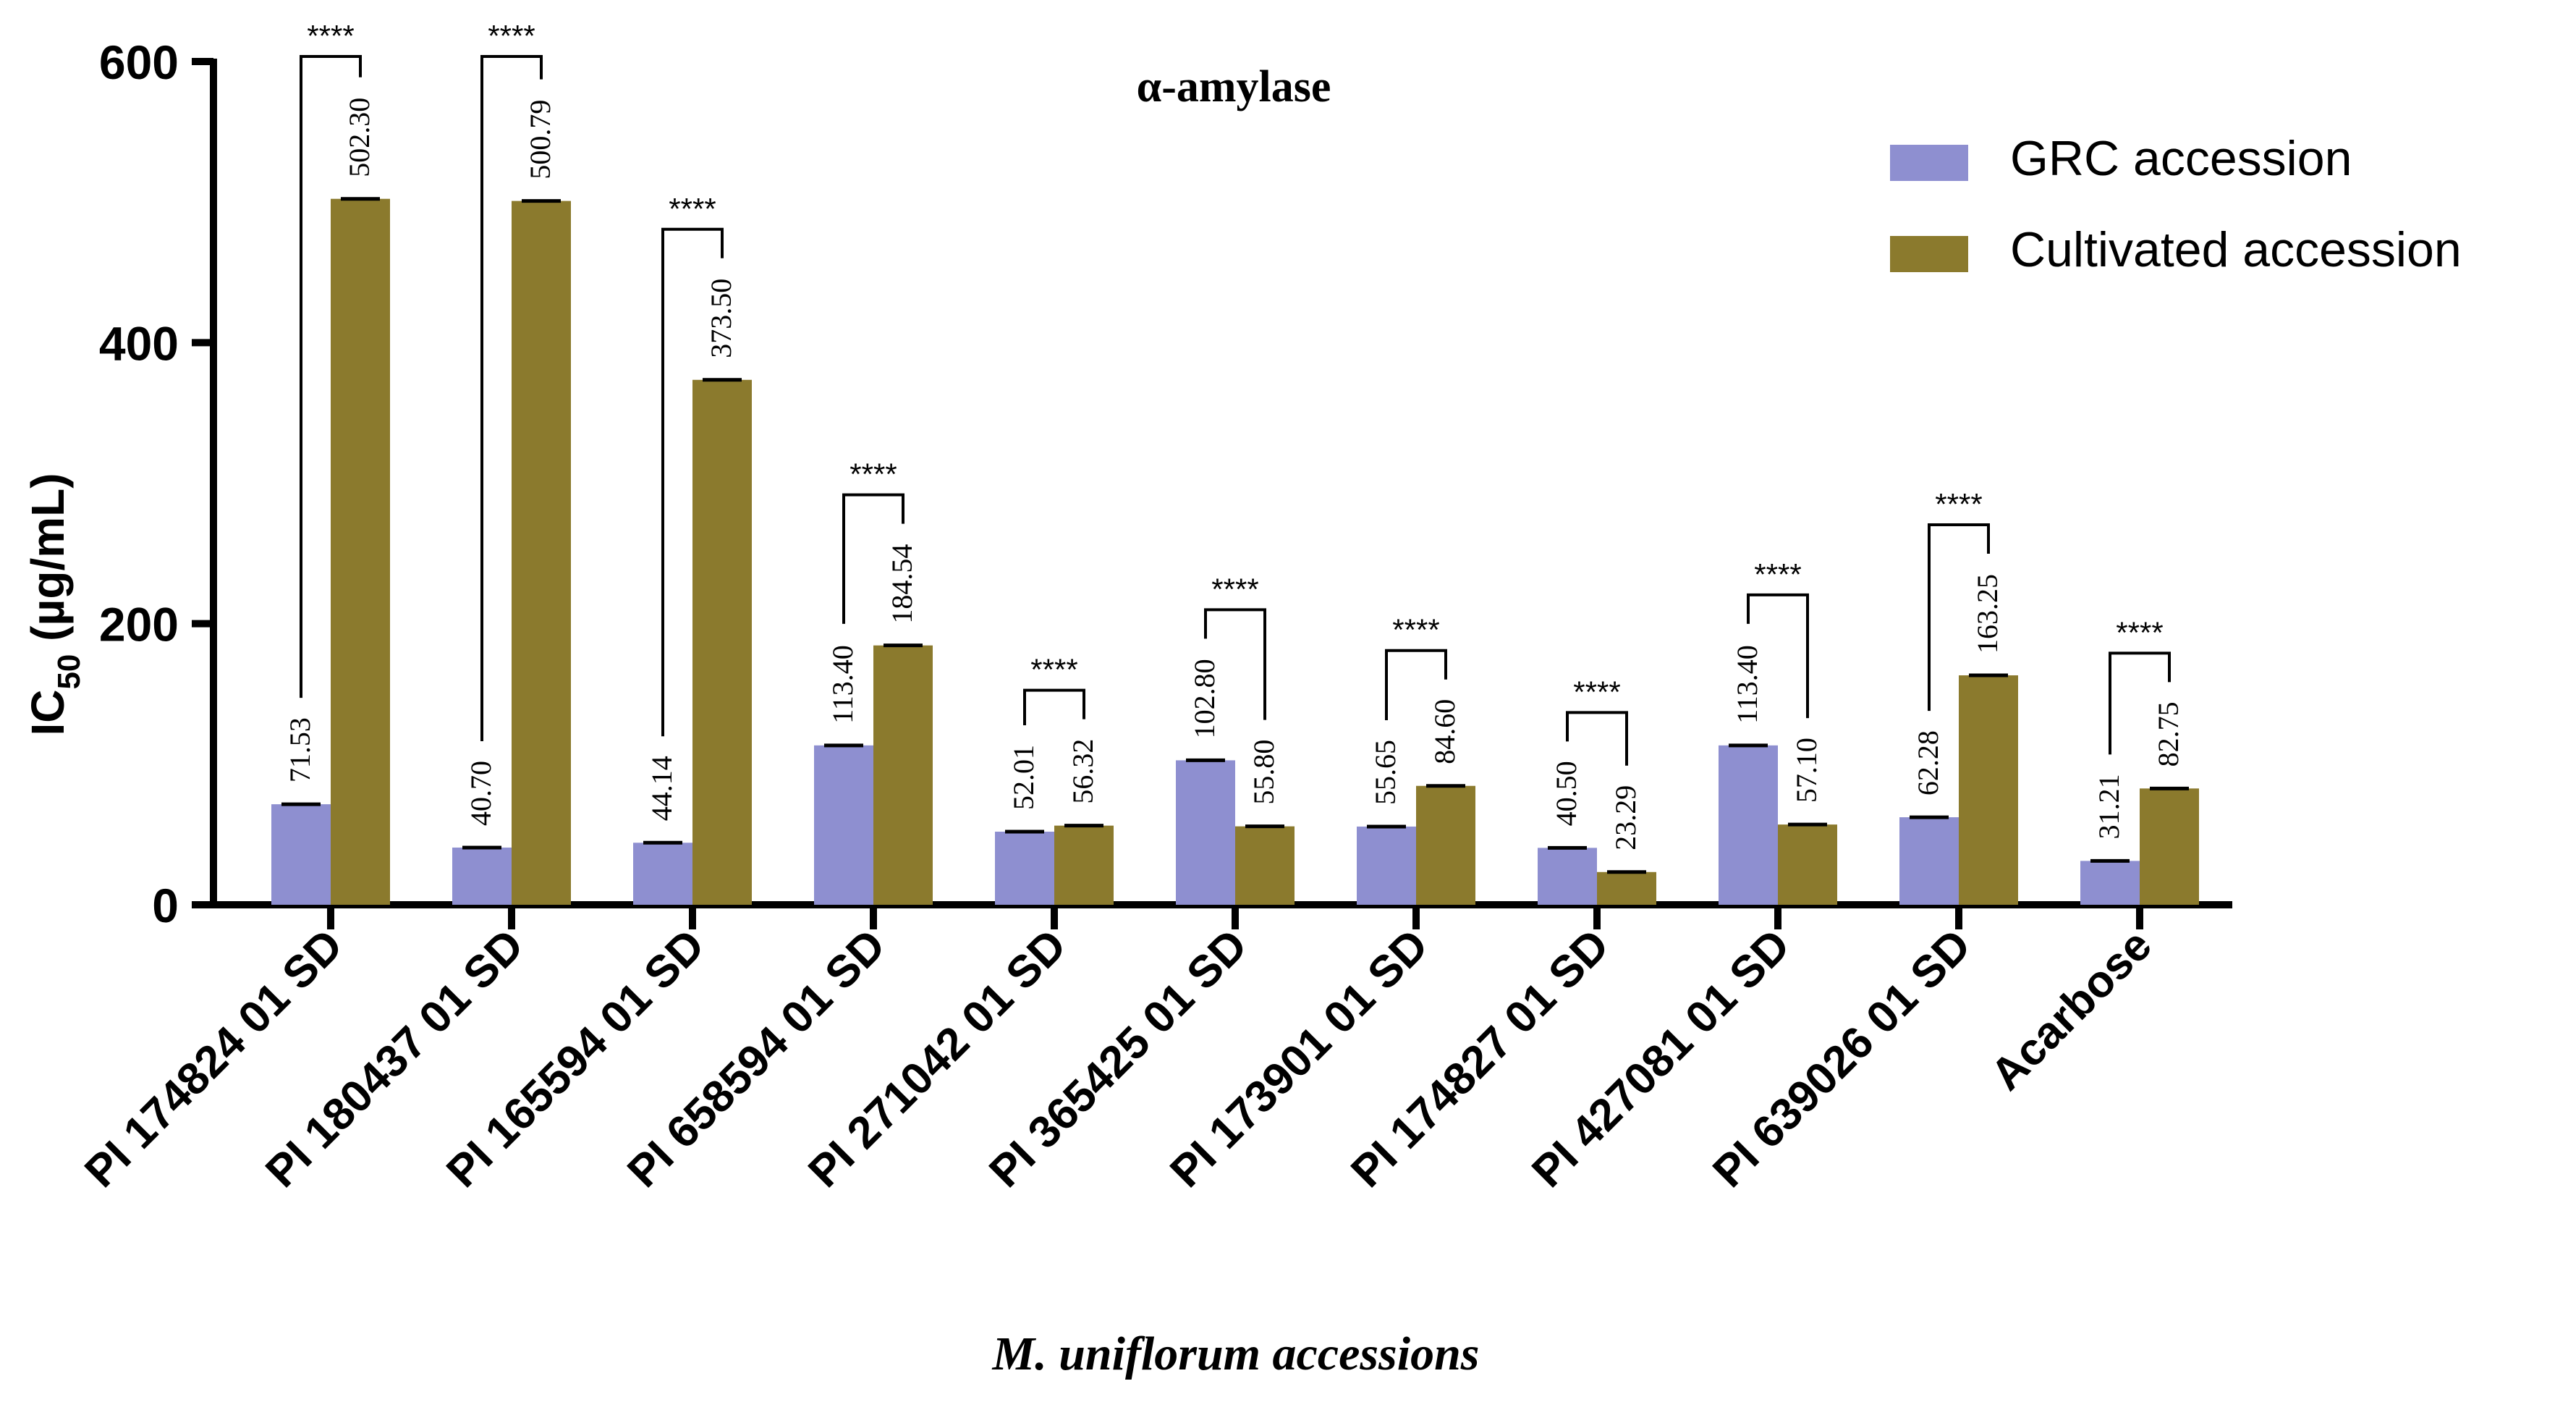 Image resolution: width=2576 pixels, height=1410 pixels. I want to click on data-label: 62.28, so click(1928, 763).